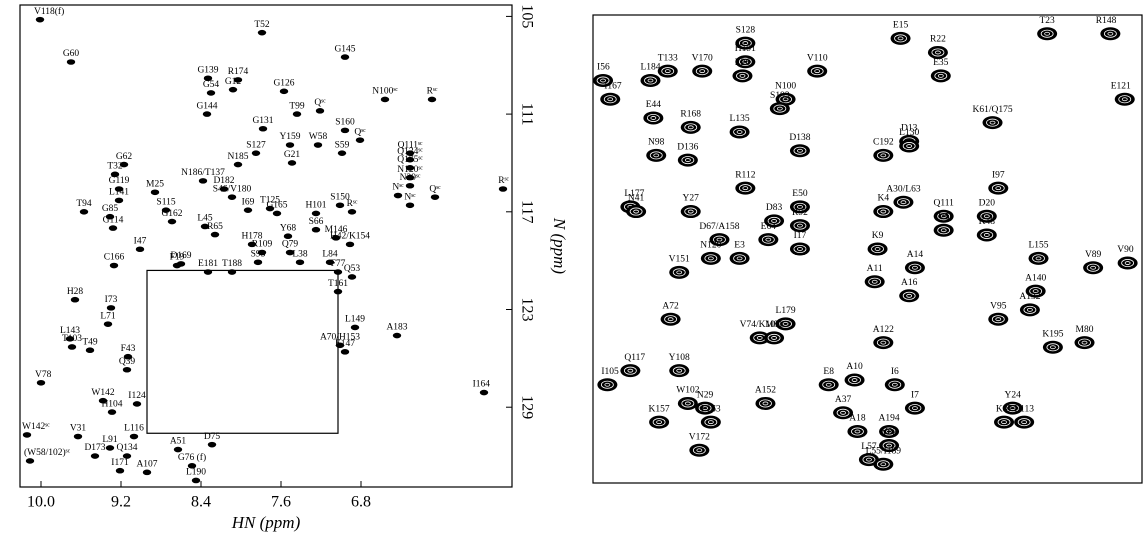  Describe the element at coordinates (281, 502) in the screenshot. I see `x-tick-label: 7.6` at that location.